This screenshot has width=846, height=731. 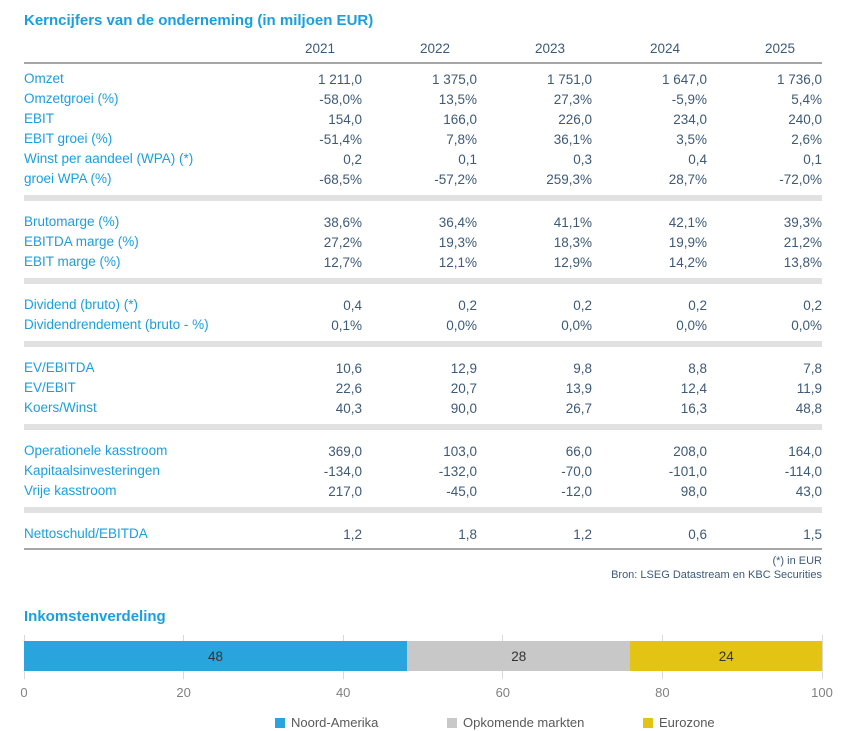 I want to click on year-column-header: 2021, so click(x=304, y=51).